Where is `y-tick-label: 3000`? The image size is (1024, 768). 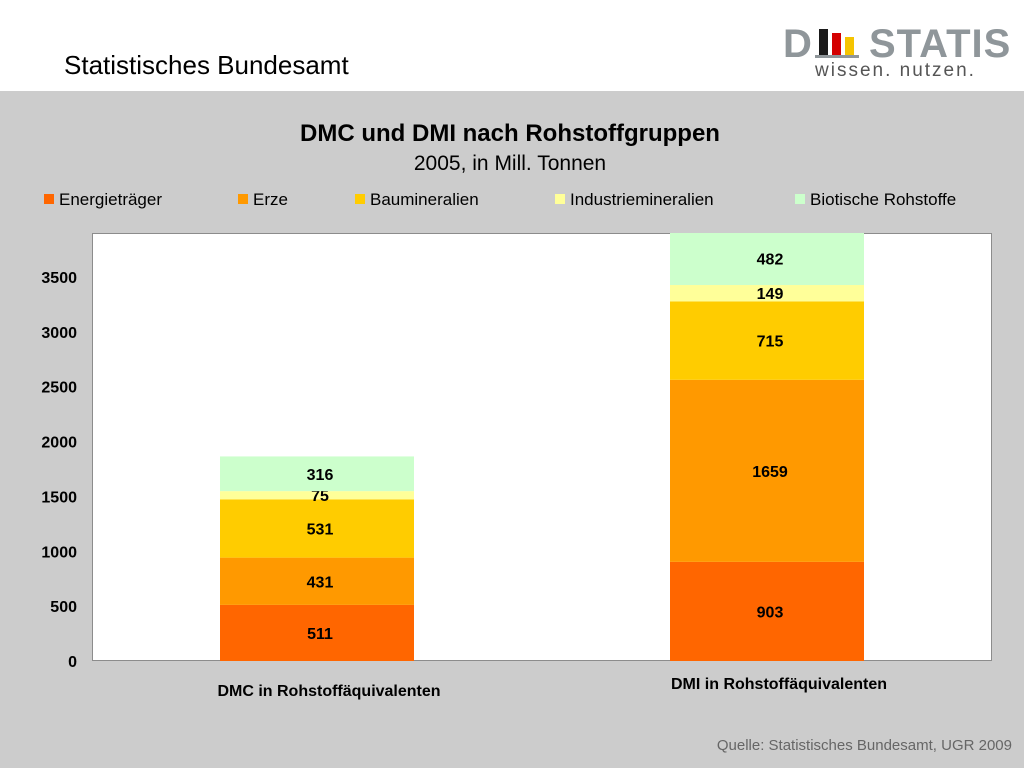 y-tick-label: 3000 is located at coordinates (59, 333).